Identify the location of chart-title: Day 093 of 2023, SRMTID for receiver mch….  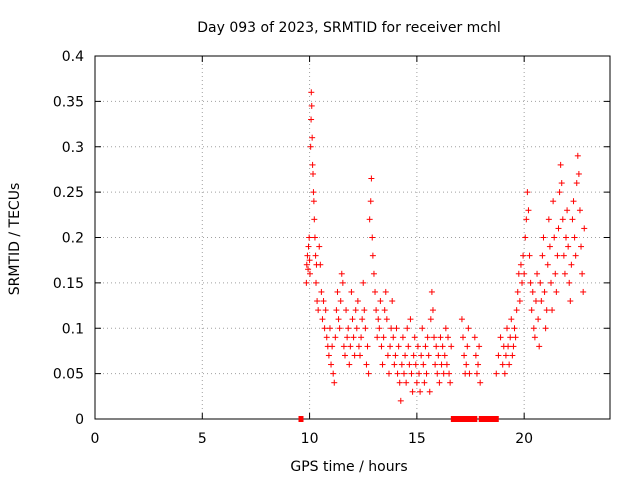
(349, 28).